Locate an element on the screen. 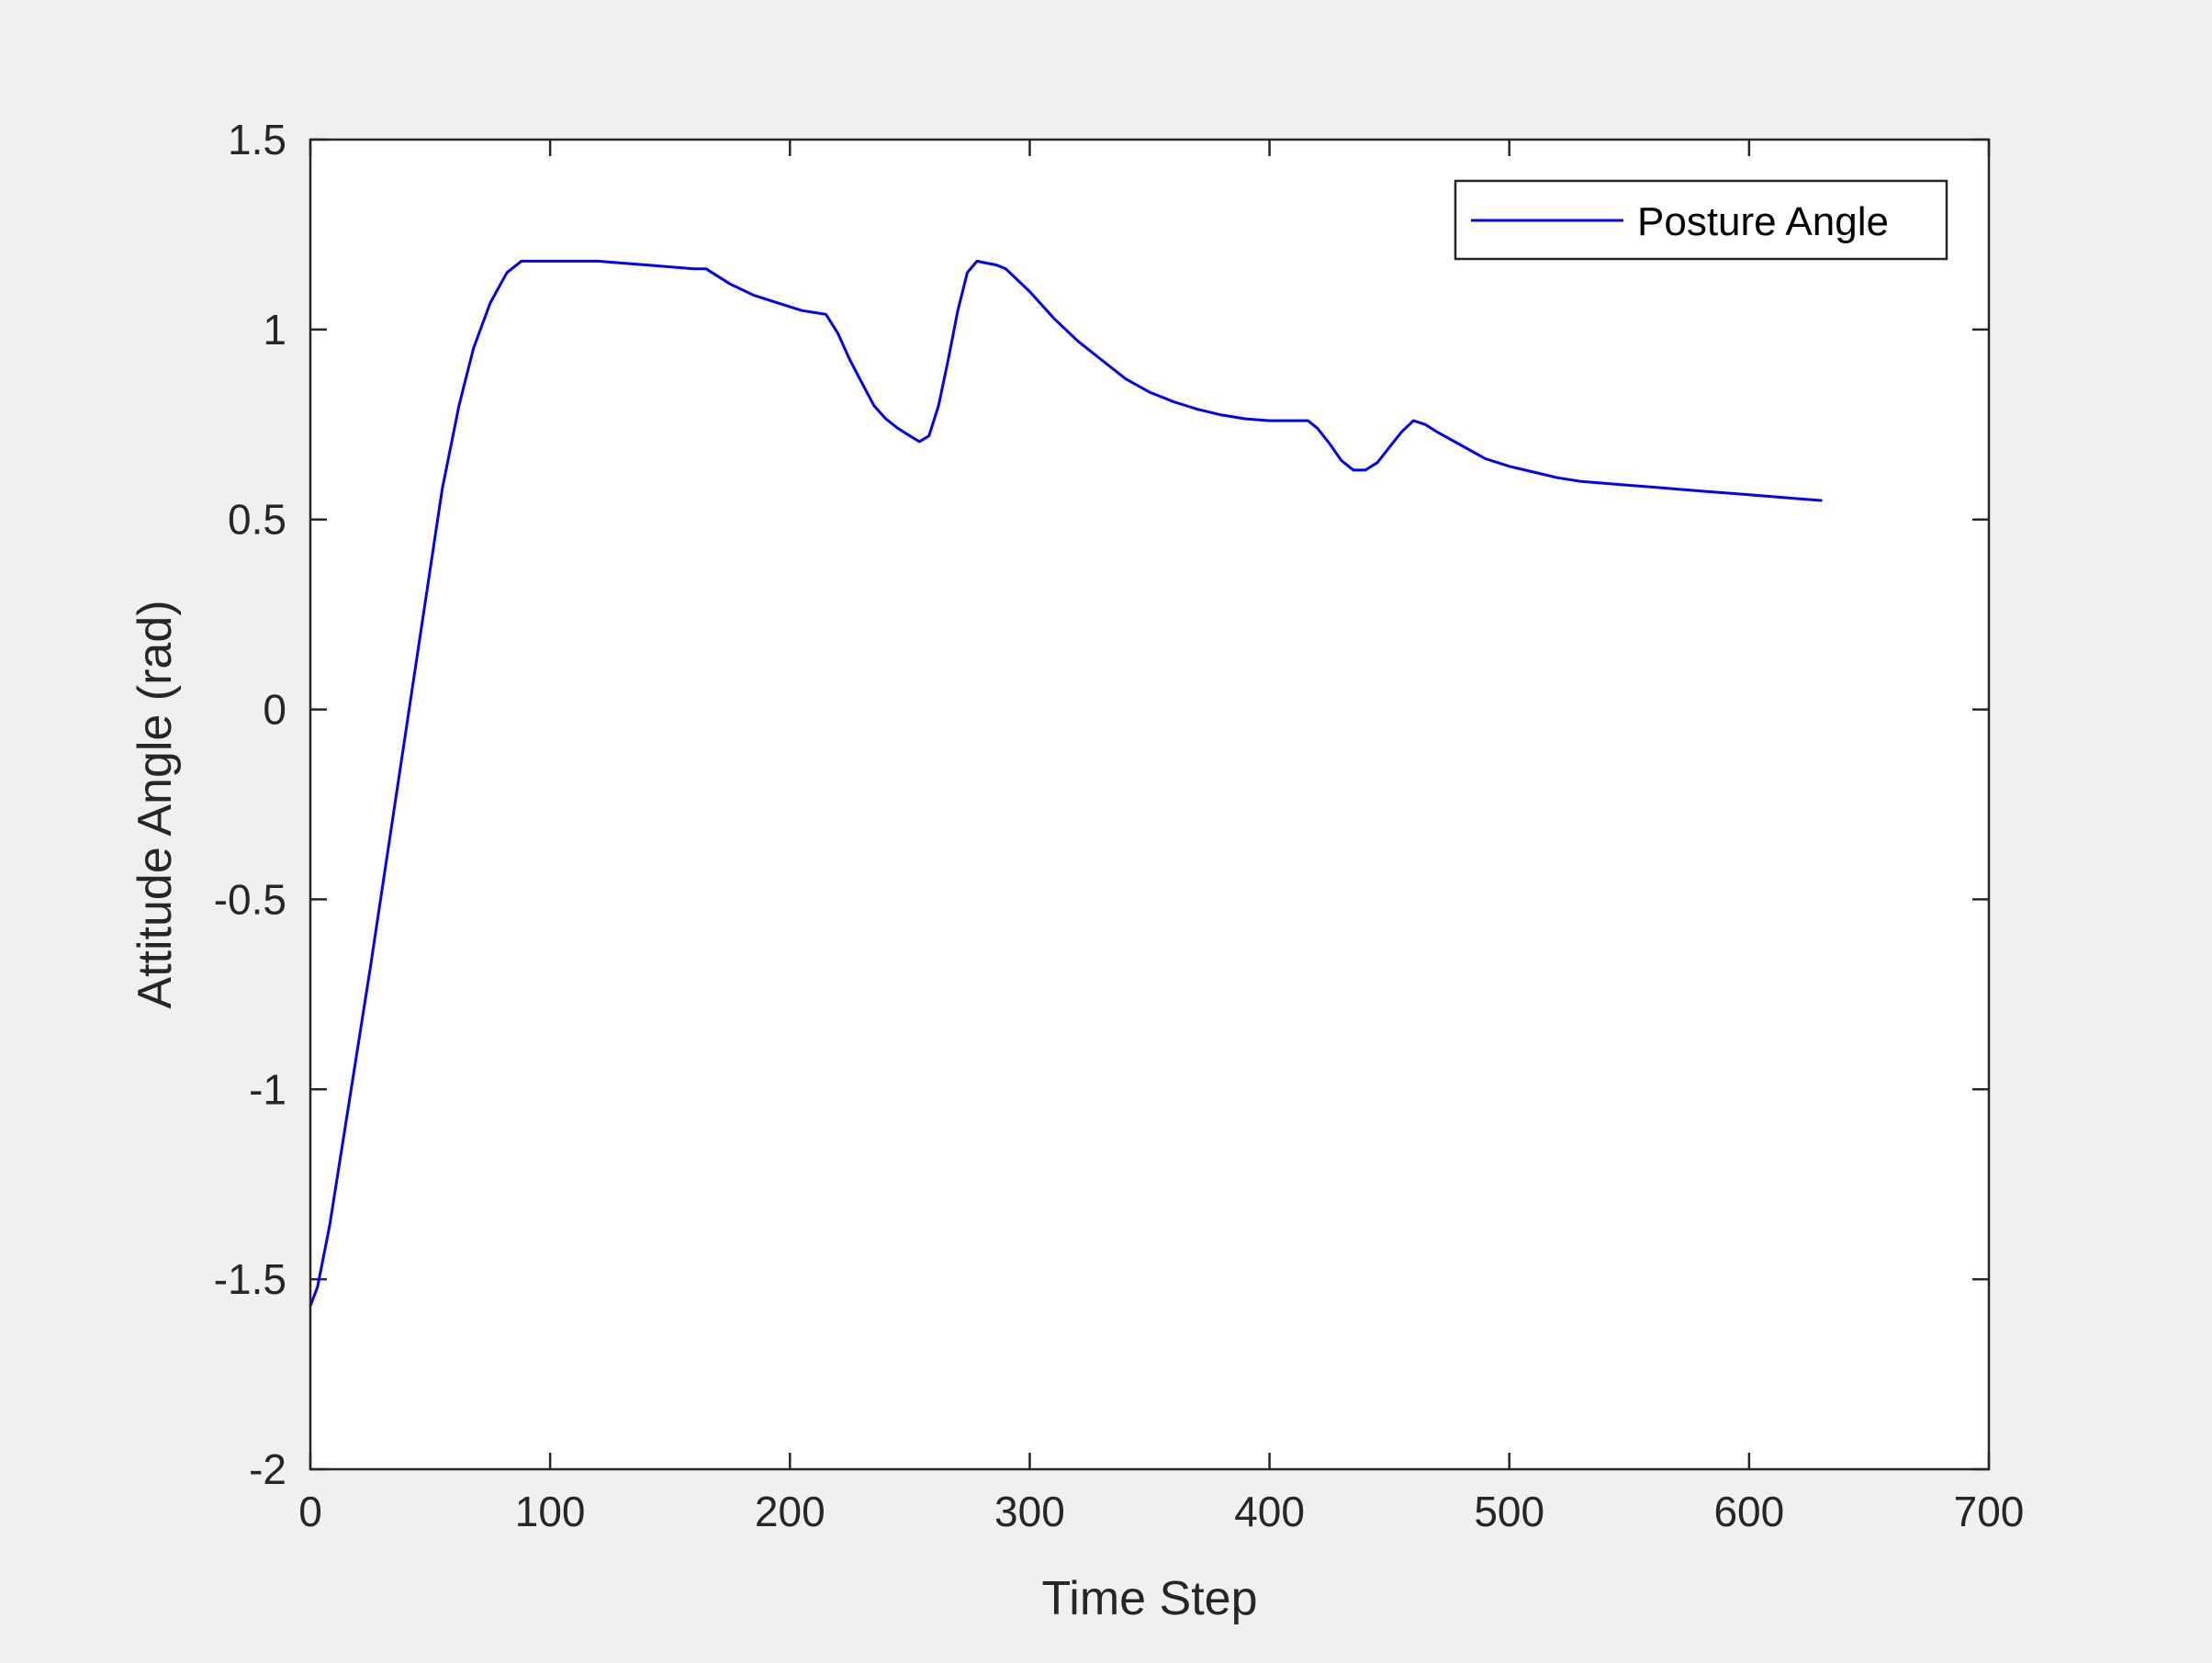 The image size is (2212, 1663). x-tick-label: 100 is located at coordinates (550, 1512).